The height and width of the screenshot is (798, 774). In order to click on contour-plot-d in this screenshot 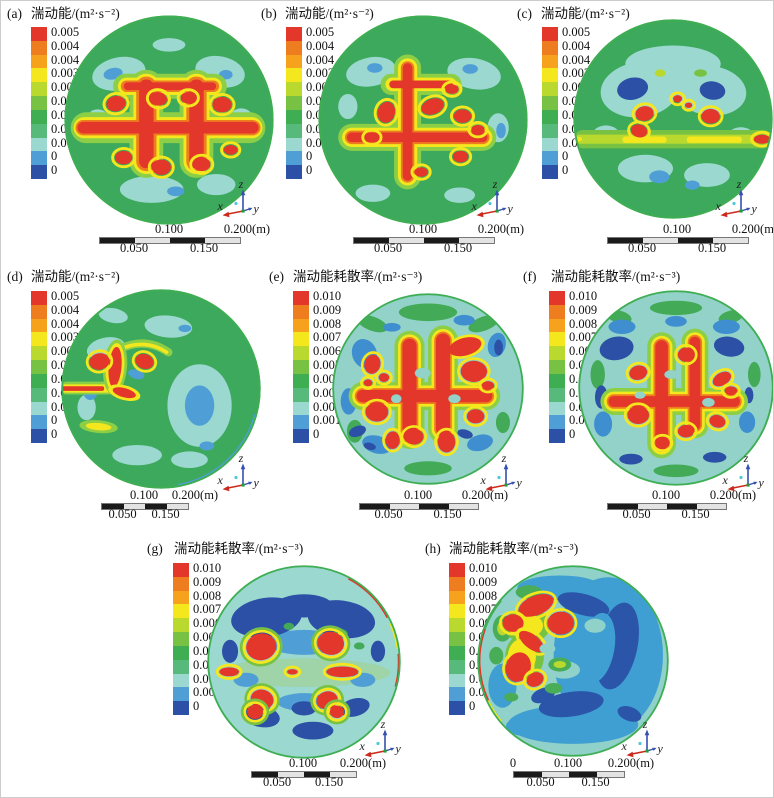, I will do `click(161, 389)`.